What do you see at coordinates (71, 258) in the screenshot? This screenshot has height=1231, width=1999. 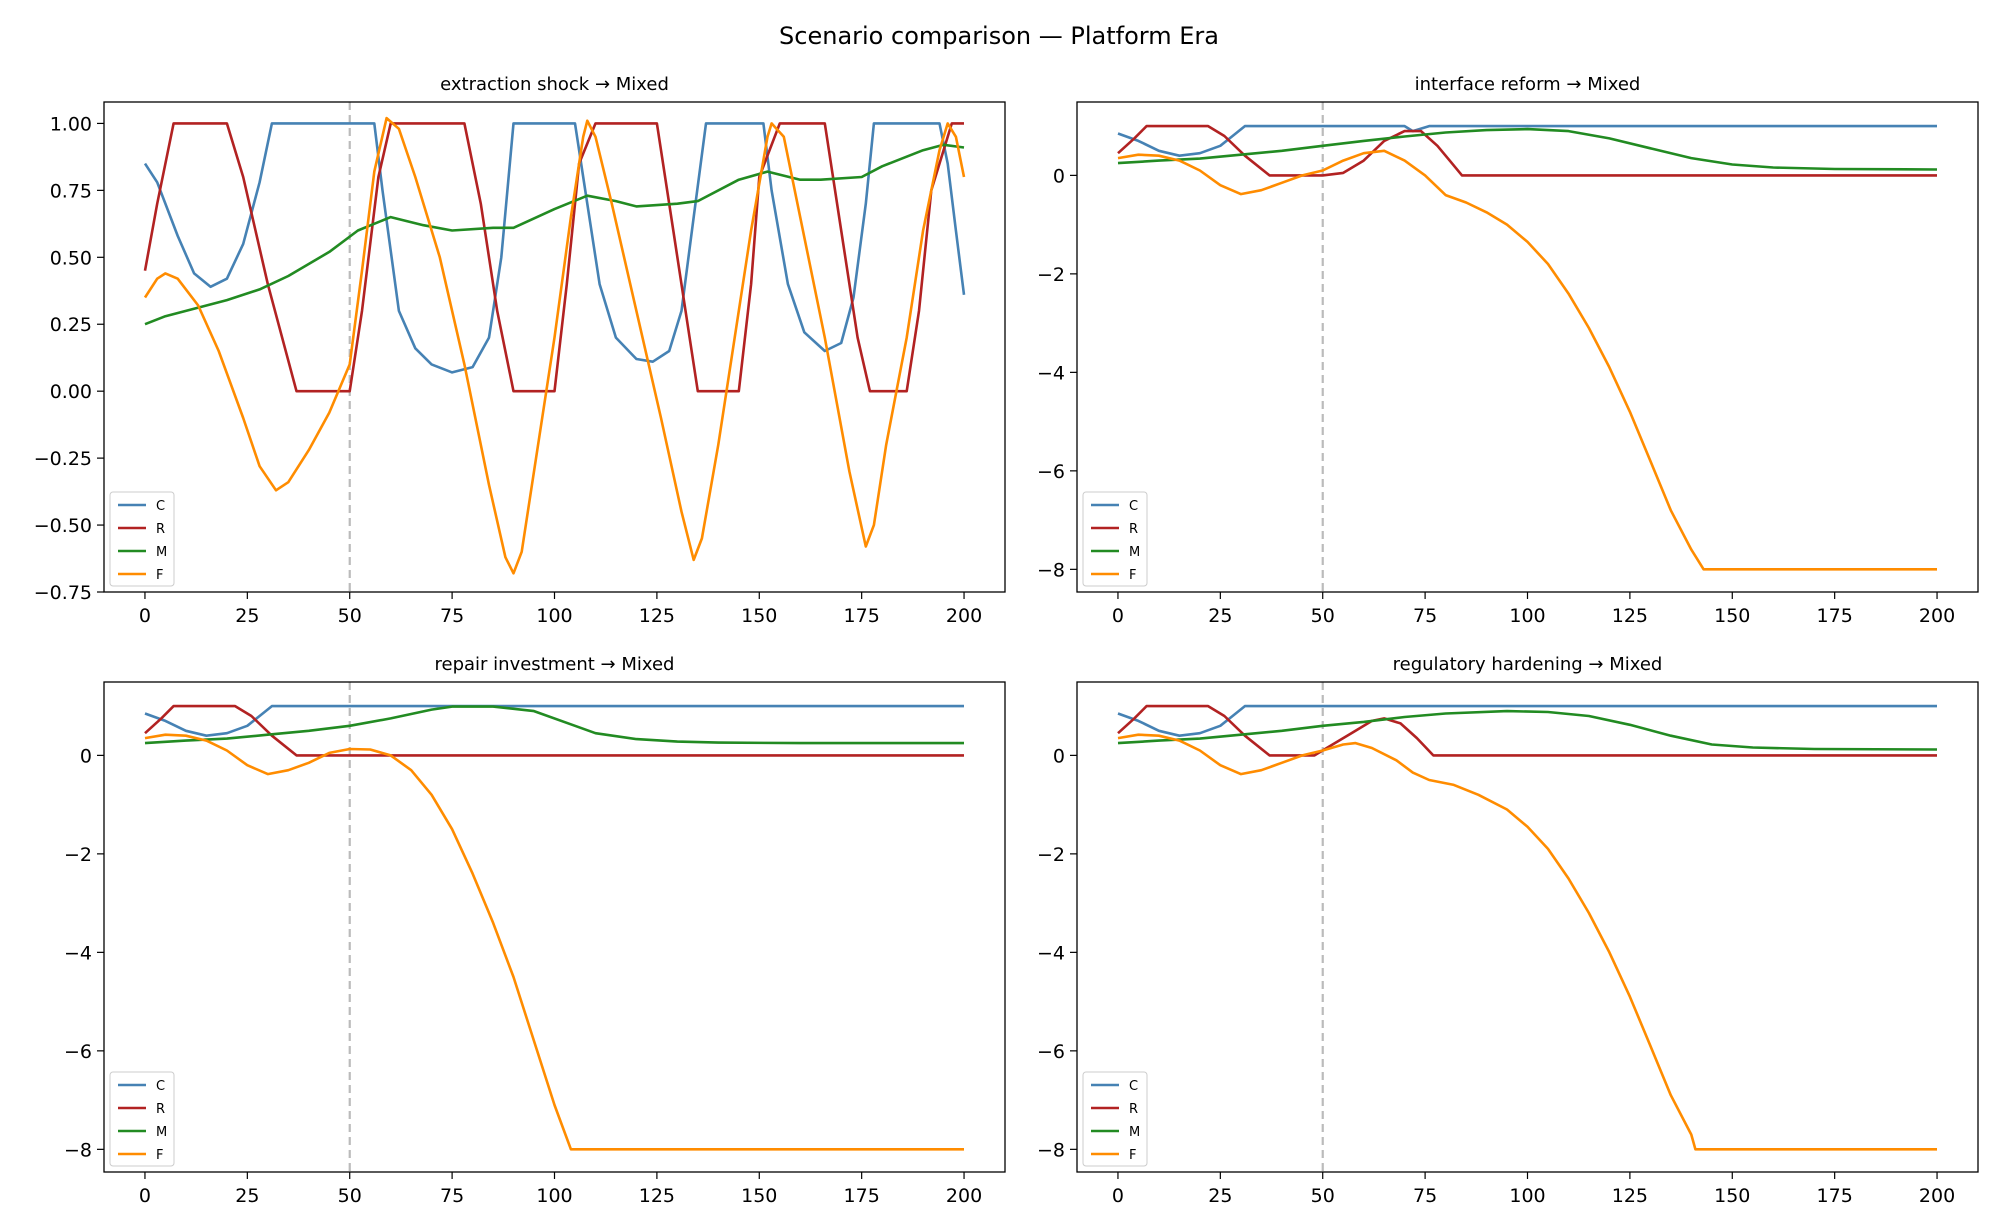 I see `y-tick-label: 0.50` at bounding box center [71, 258].